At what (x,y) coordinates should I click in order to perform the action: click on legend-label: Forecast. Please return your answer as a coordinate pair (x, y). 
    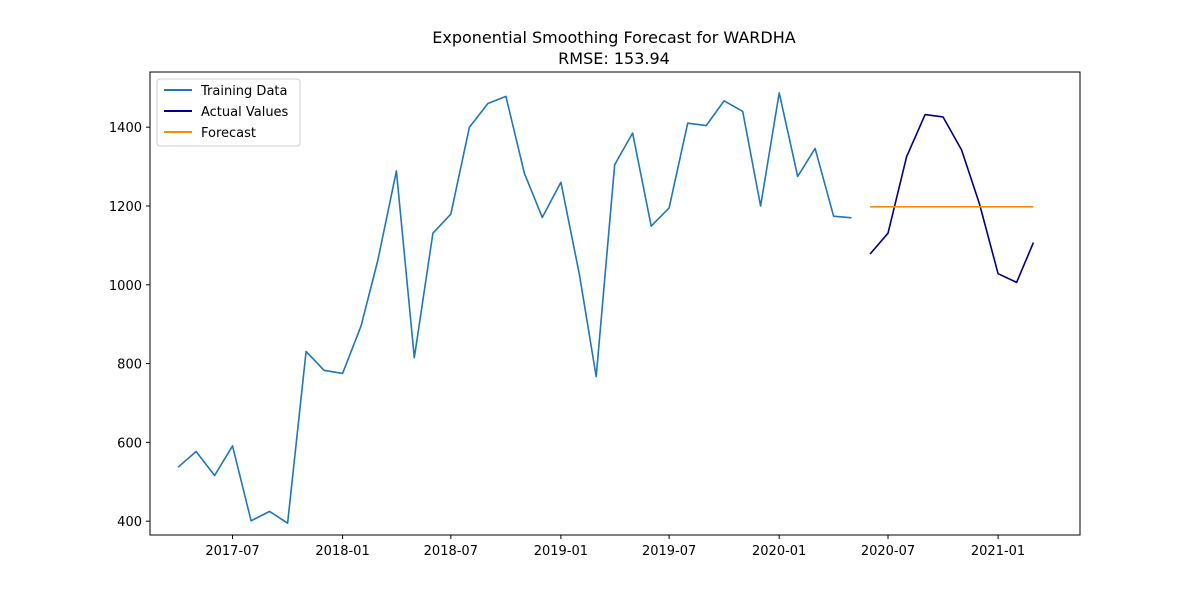
    Looking at the image, I should click on (228, 133).